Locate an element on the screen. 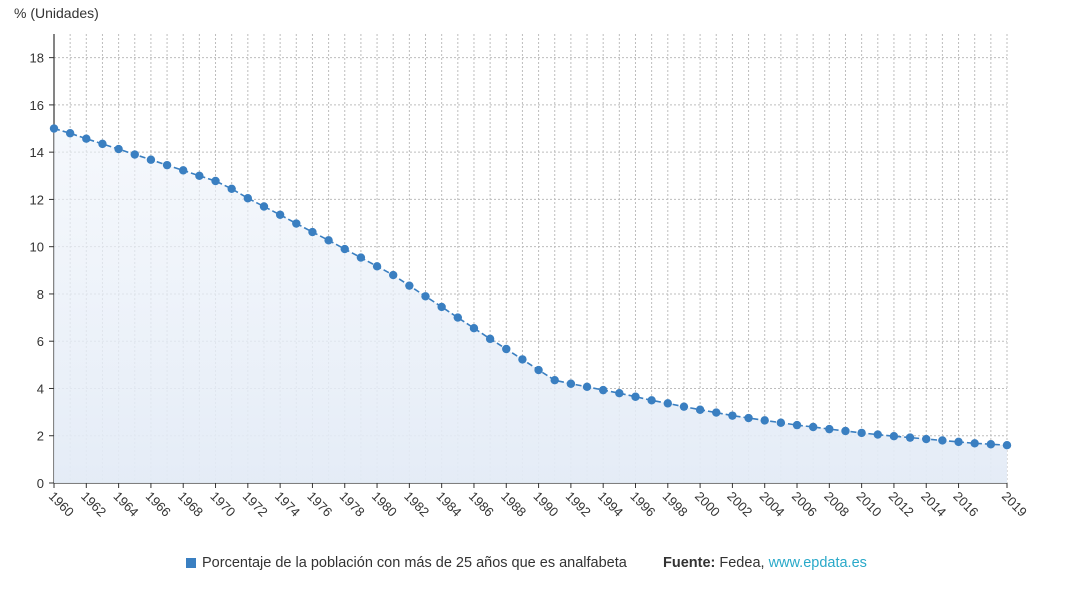  x-tick-label: 2014 is located at coordinates (933, 504).